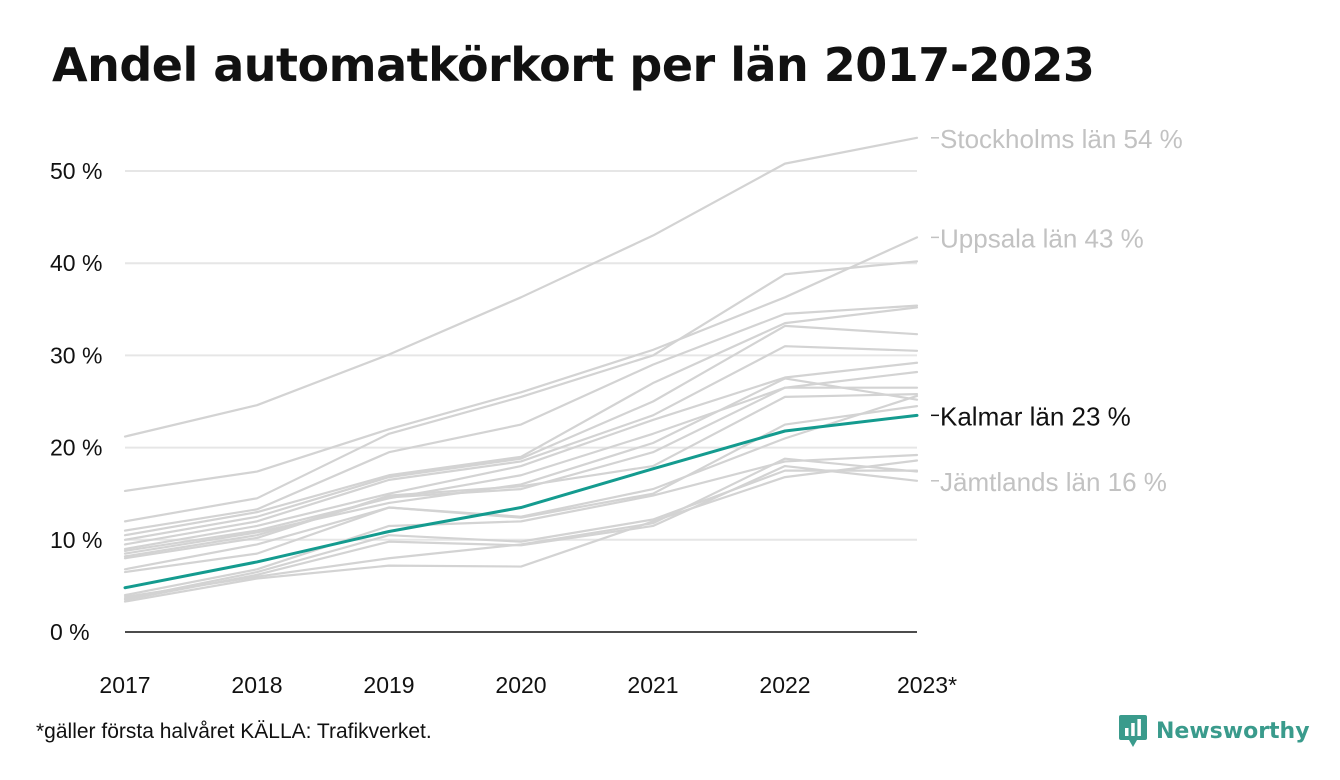  I want to click on y-tick-label: 10 %, so click(76, 540).